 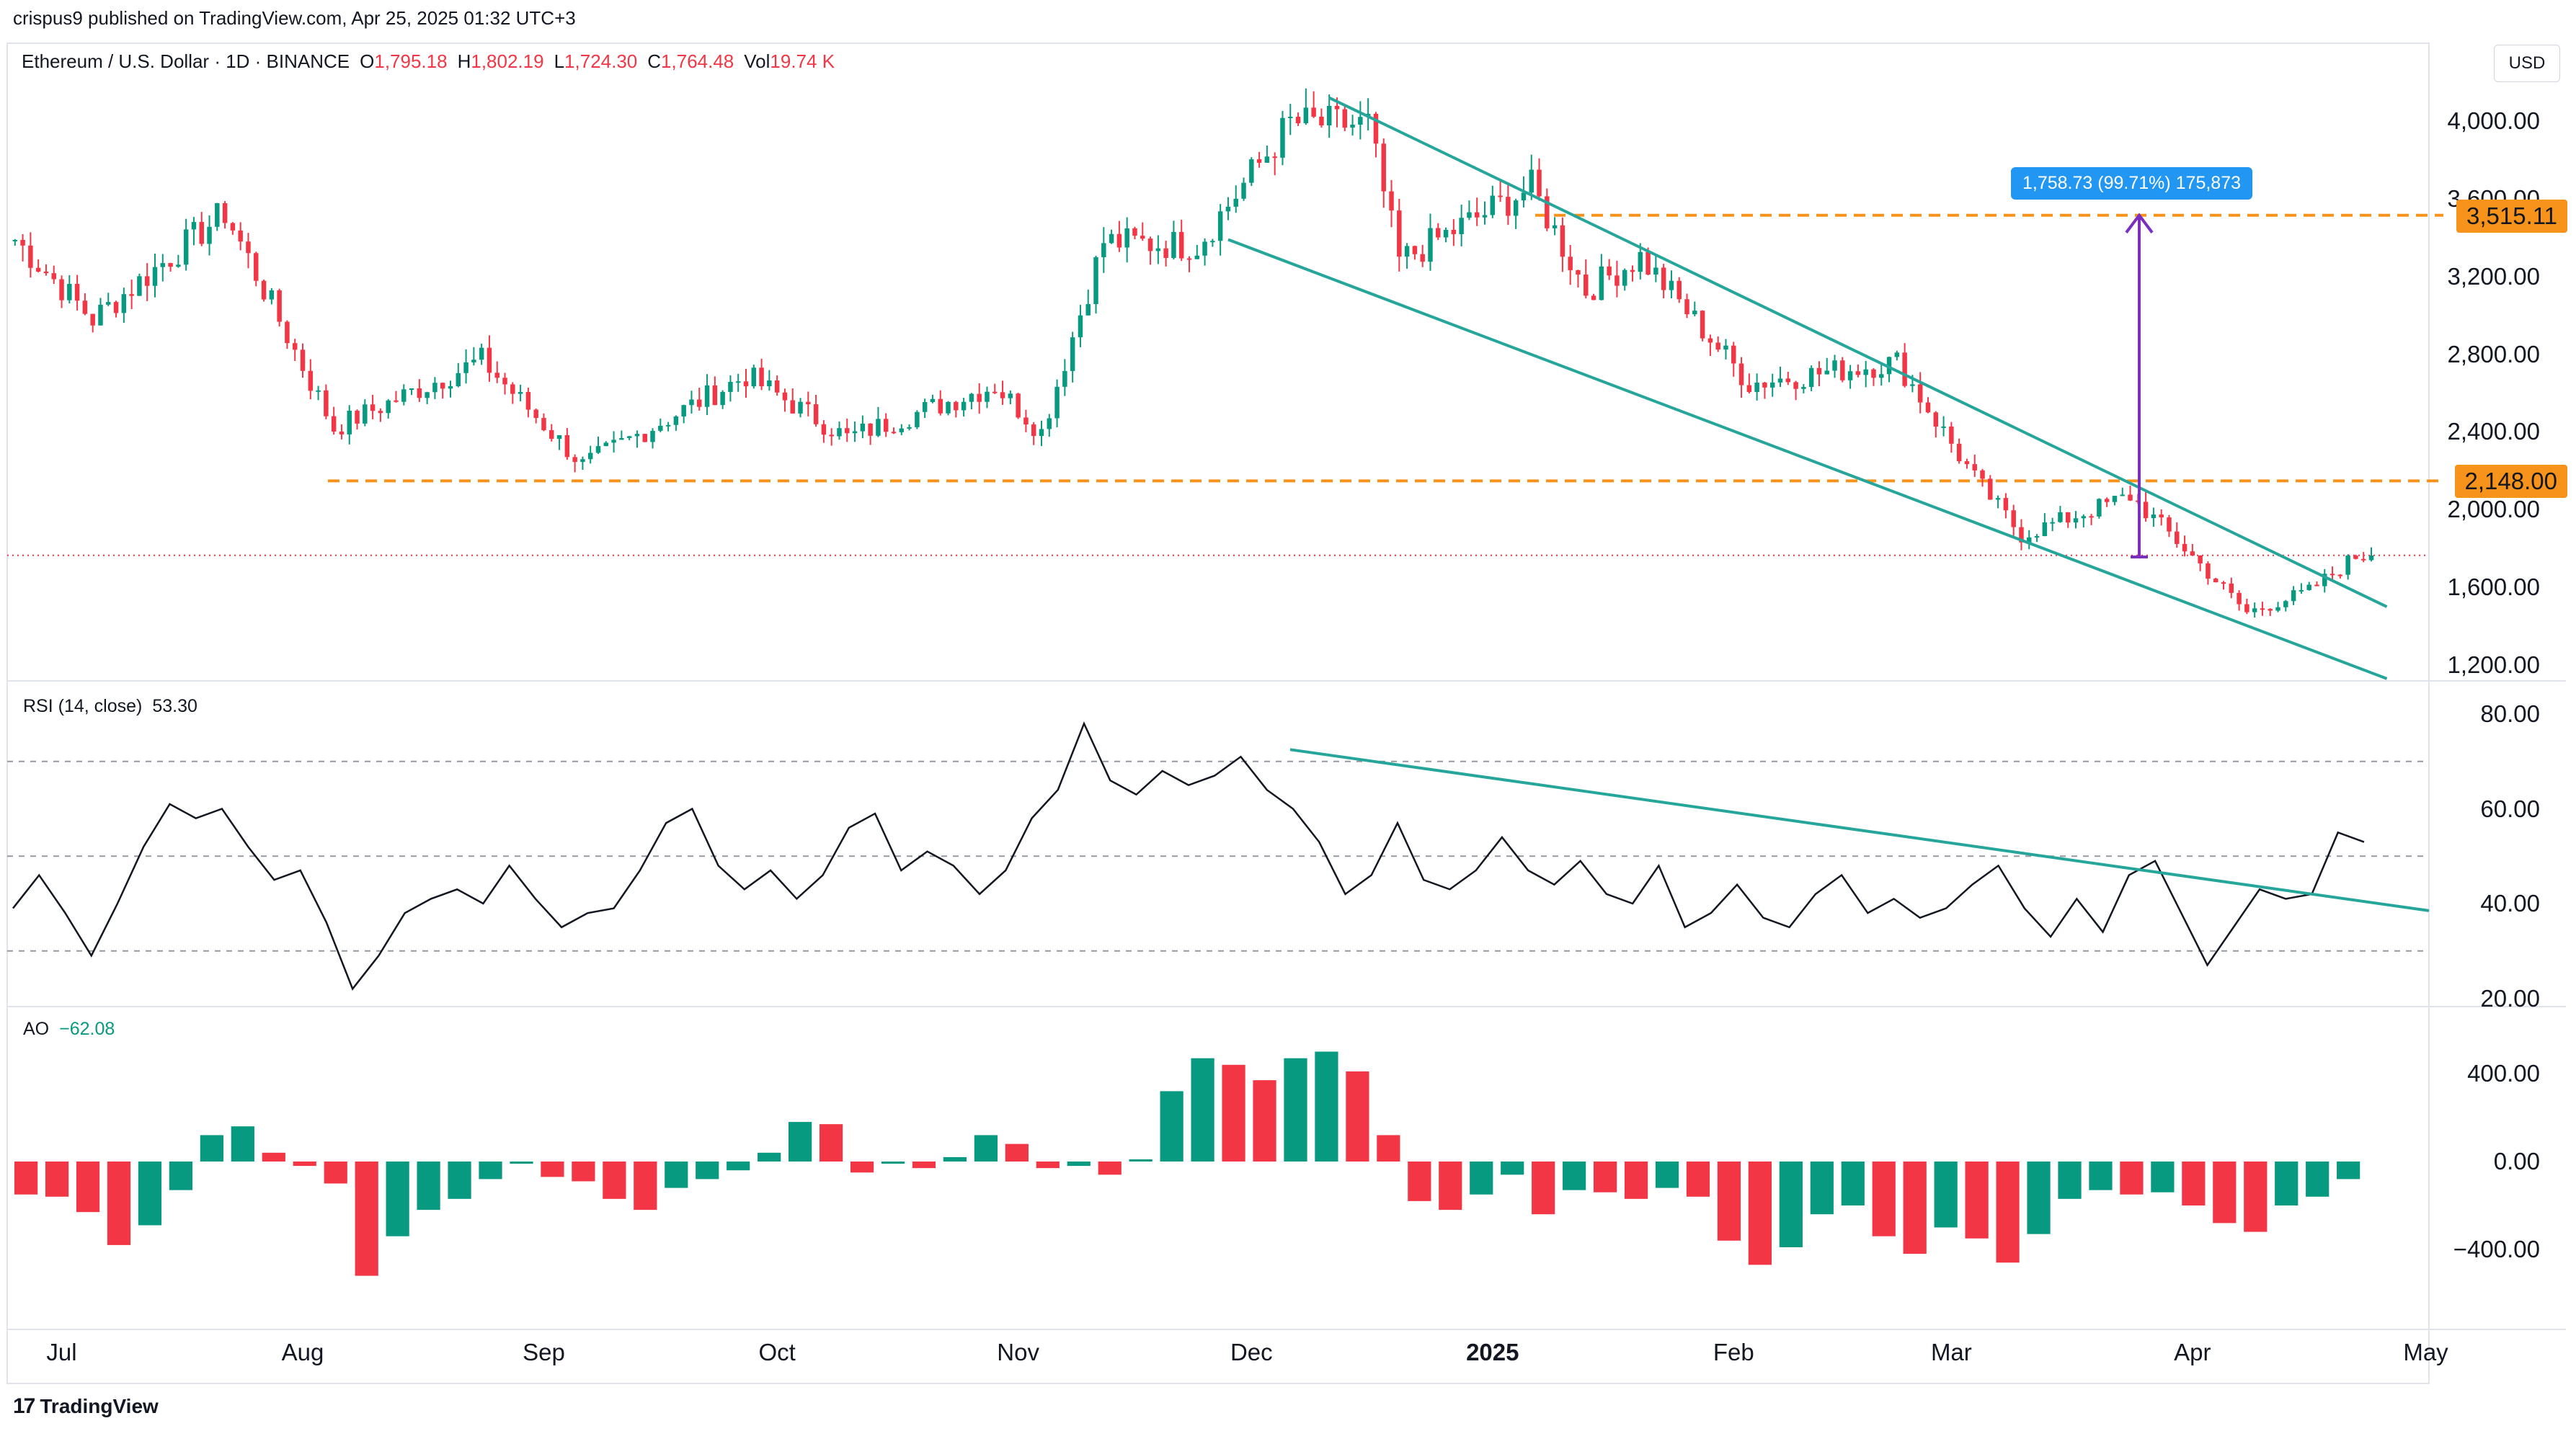 I want to click on tradingview-logo-icon: 17, so click(x=24, y=1406).